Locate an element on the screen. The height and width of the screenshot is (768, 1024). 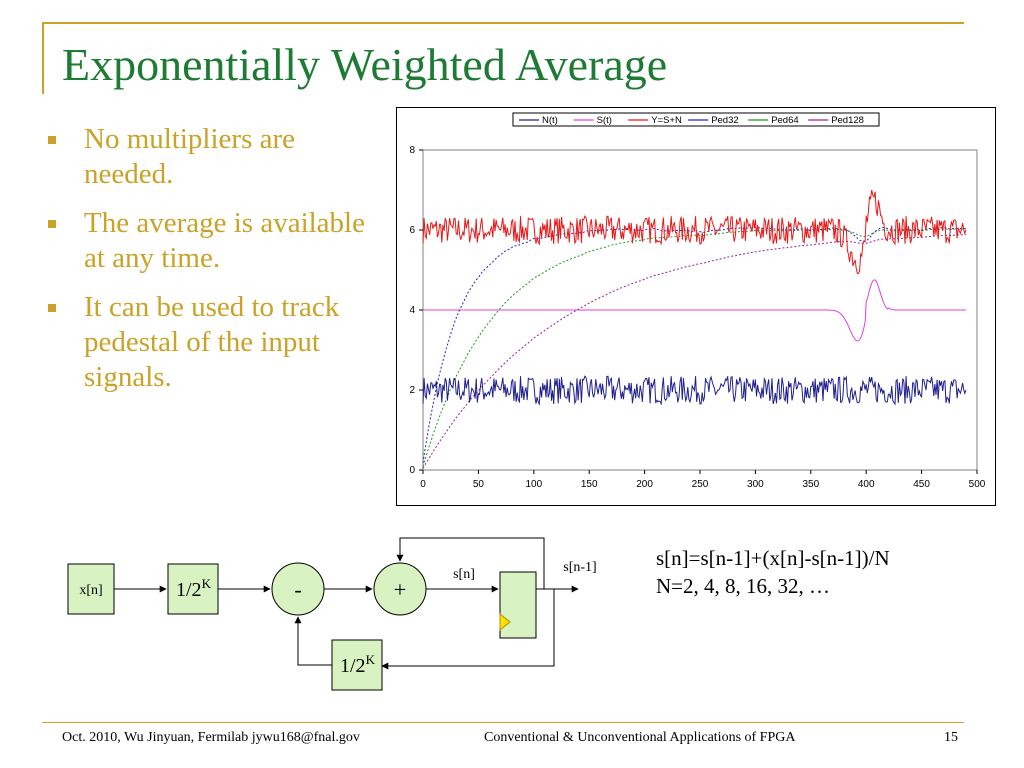
x-tick-label: 200 is located at coordinates (644, 484).